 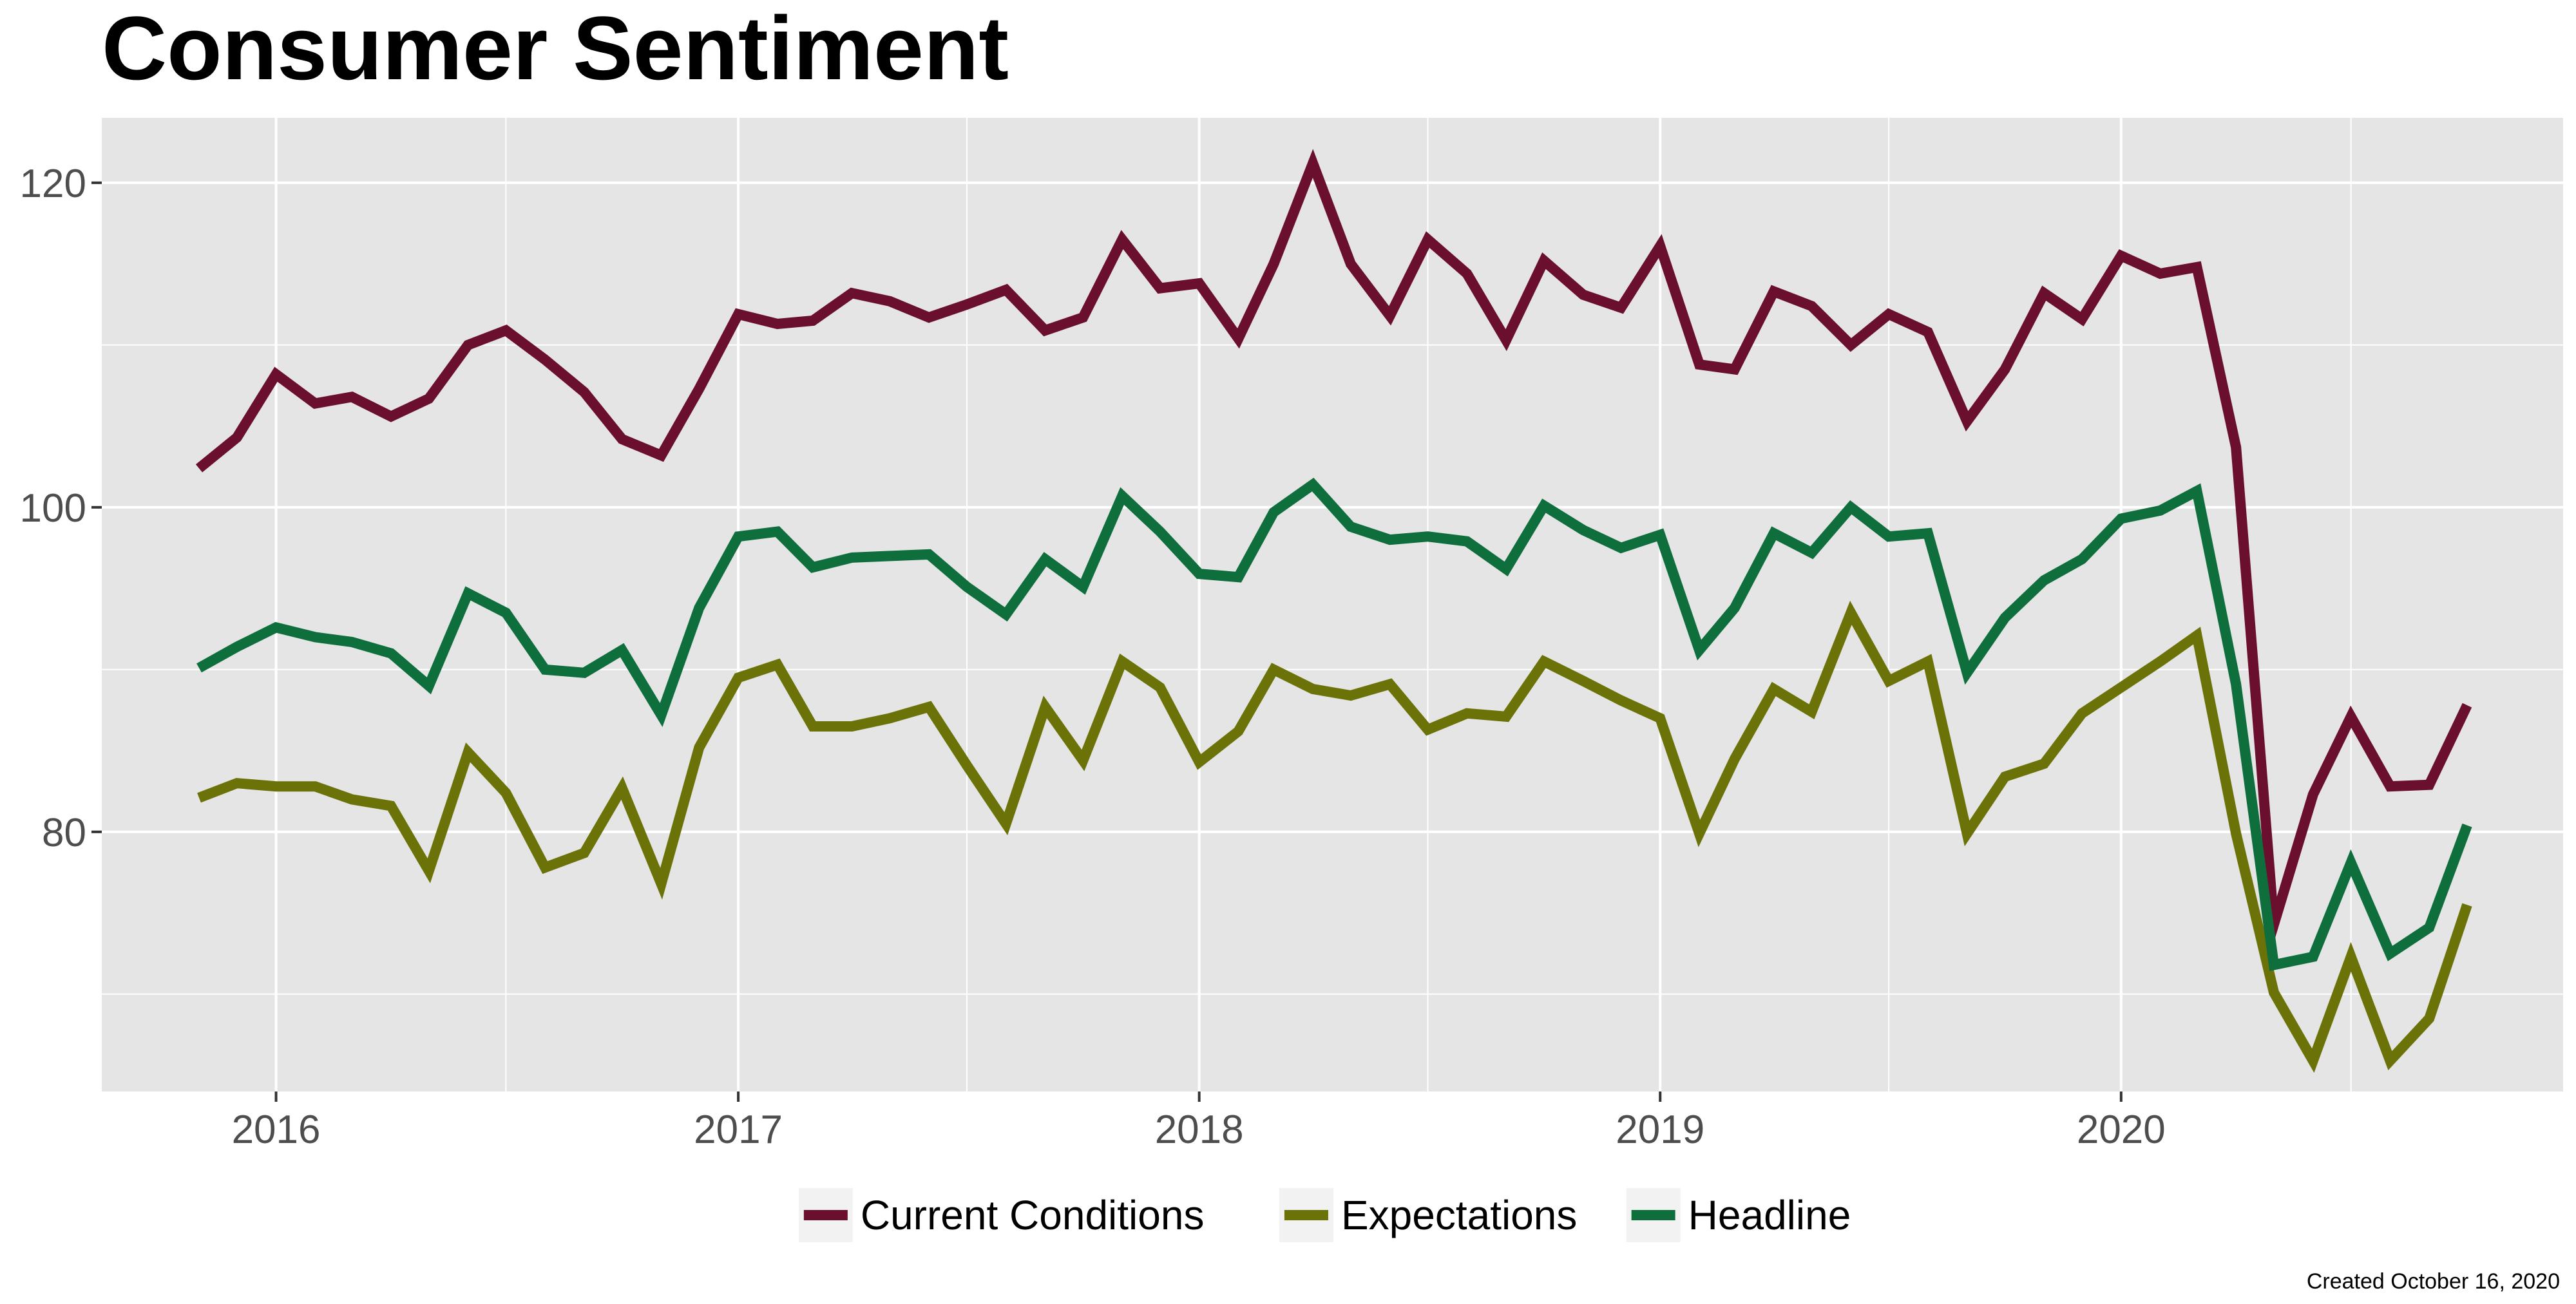 What do you see at coordinates (276, 1130) in the screenshot?
I see `x-tick-label: 2016` at bounding box center [276, 1130].